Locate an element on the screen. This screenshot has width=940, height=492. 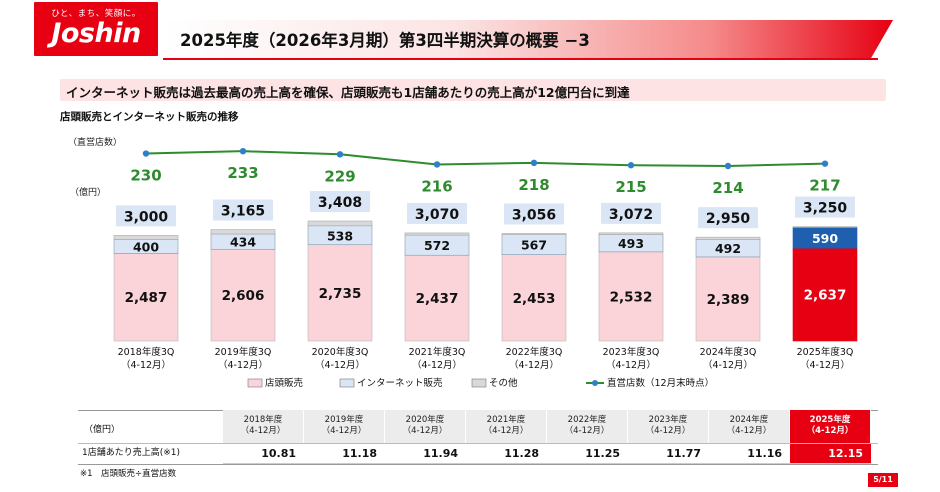
total-sales-label: 3,000 is located at coordinates (146, 217).